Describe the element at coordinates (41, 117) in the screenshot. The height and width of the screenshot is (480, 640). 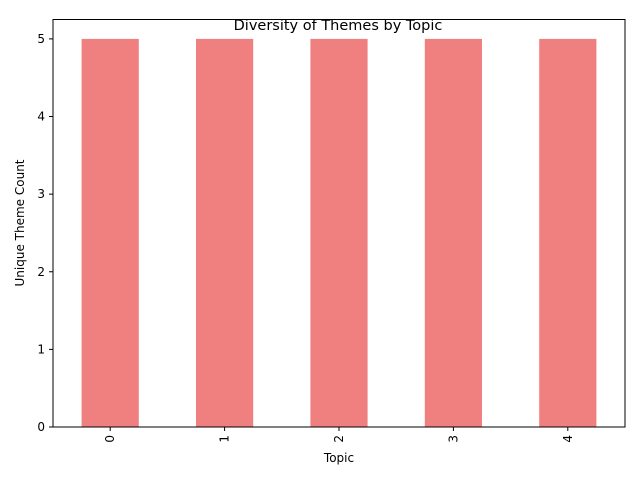
I see `y-tick-label: 4` at that location.